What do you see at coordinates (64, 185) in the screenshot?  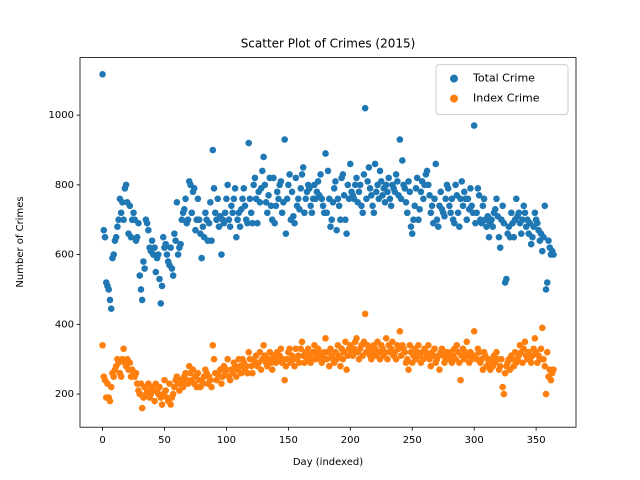 I see `y-tick-label: 800` at bounding box center [64, 185].